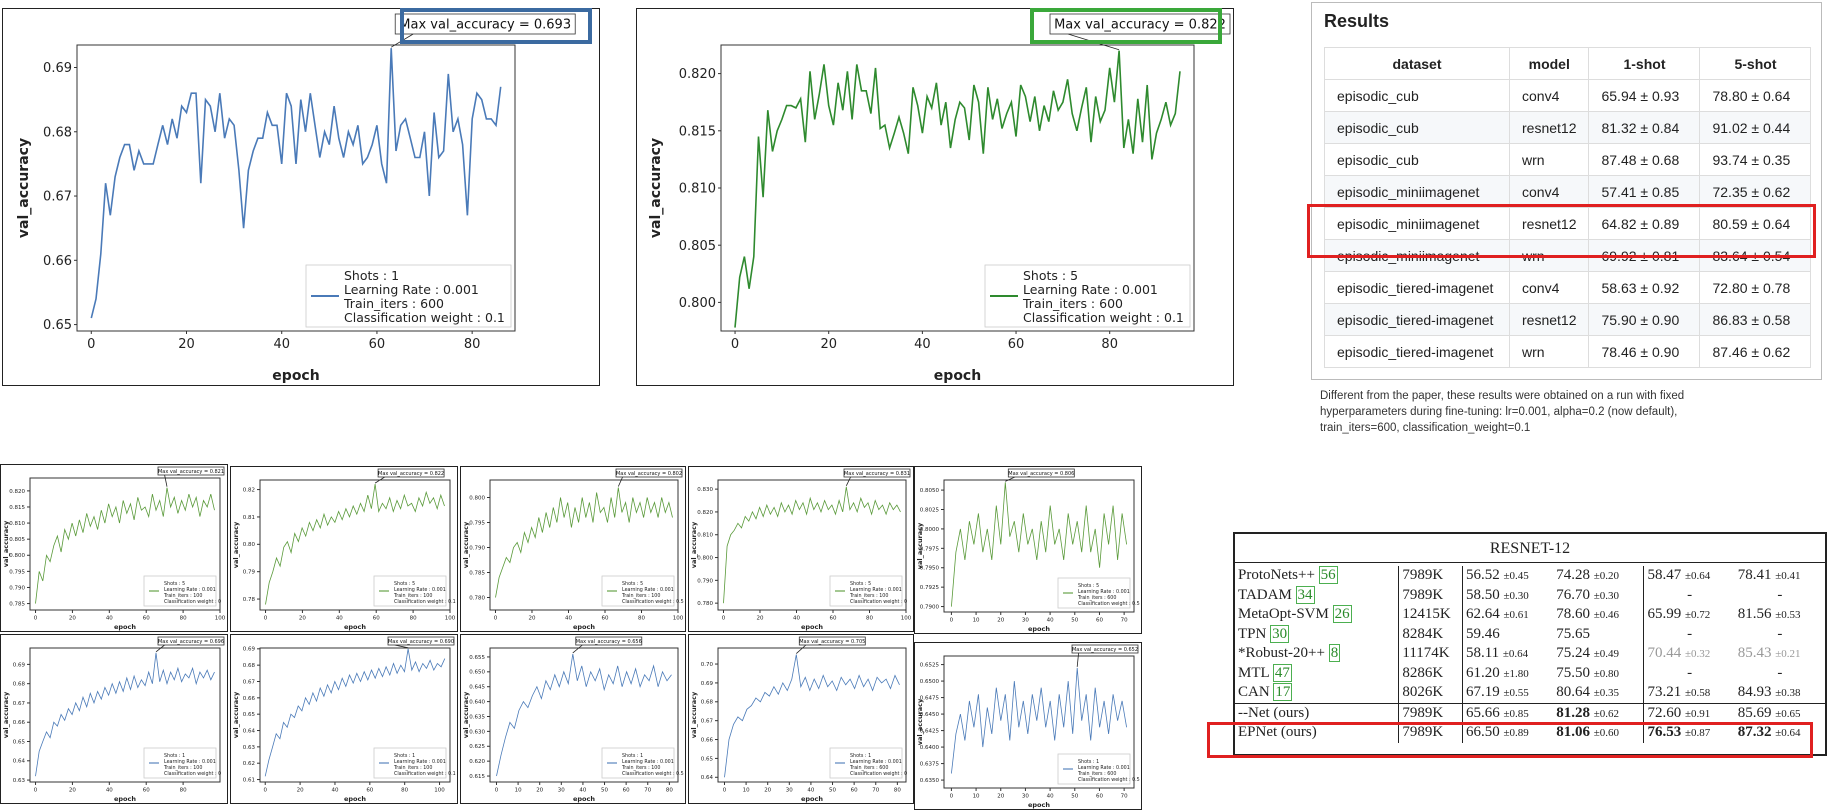 The image size is (1830, 812). What do you see at coordinates (1305, 594) in the screenshot?
I see `citation-link: 34` at bounding box center [1305, 594].